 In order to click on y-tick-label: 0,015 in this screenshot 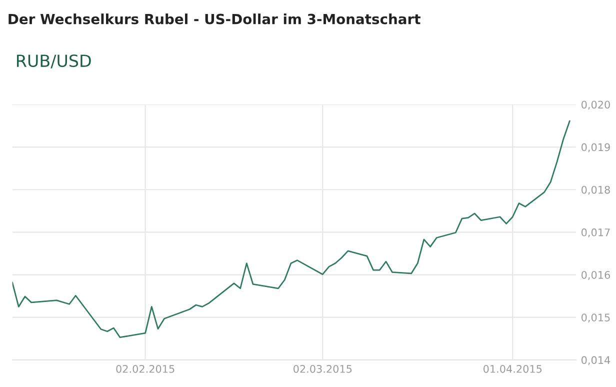, I will do `click(596, 318)`.